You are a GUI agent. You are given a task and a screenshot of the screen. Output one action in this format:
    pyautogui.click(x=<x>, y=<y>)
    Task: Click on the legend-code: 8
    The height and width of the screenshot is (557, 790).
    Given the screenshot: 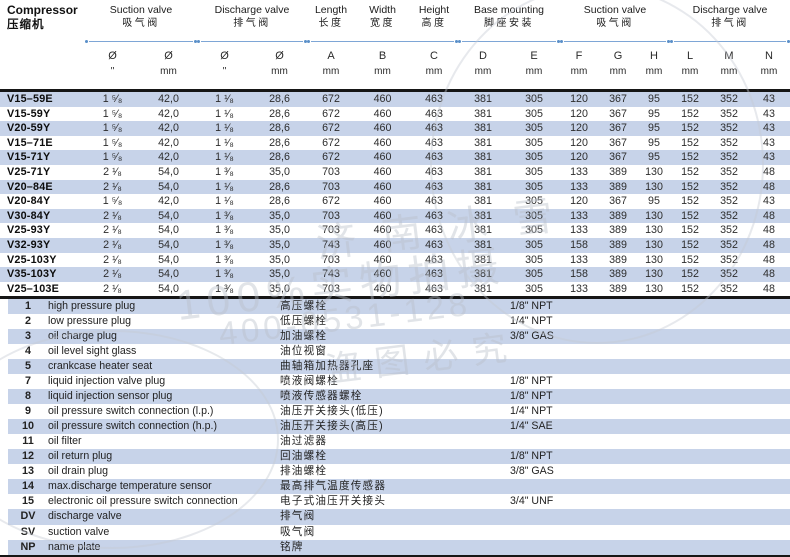 What is the action you would take?
    pyautogui.click(x=27, y=396)
    